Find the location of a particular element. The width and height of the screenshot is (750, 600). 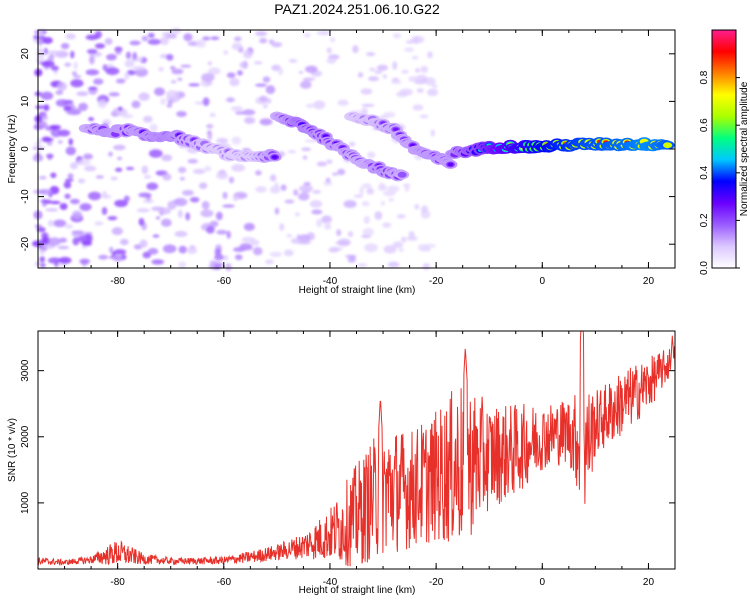

x-tick-label: -80 is located at coordinates (117, 582).